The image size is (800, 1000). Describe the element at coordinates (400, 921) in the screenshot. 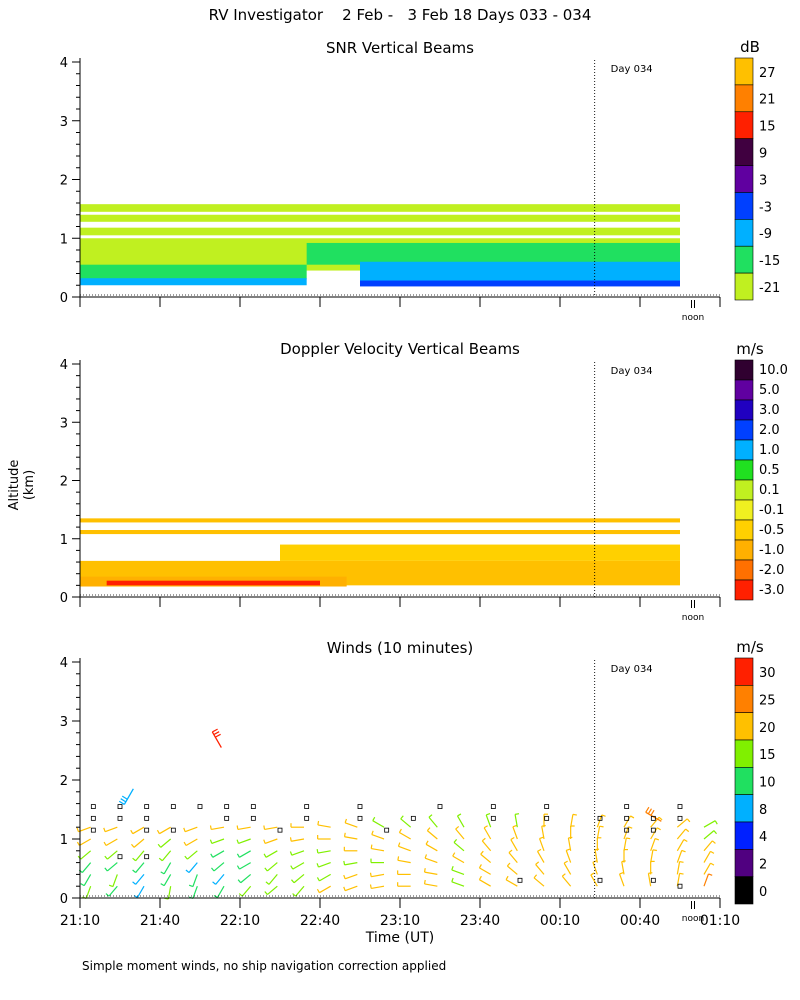

I see `x-tick-label: 23:10` at that location.